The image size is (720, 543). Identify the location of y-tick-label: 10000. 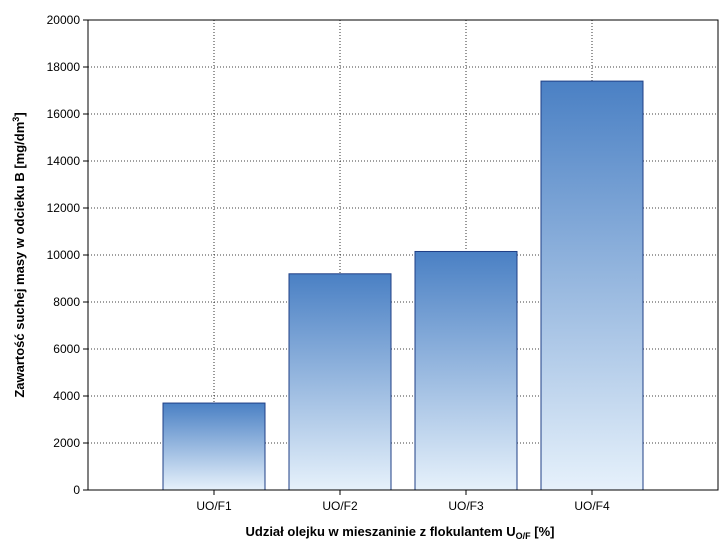
(64, 255).